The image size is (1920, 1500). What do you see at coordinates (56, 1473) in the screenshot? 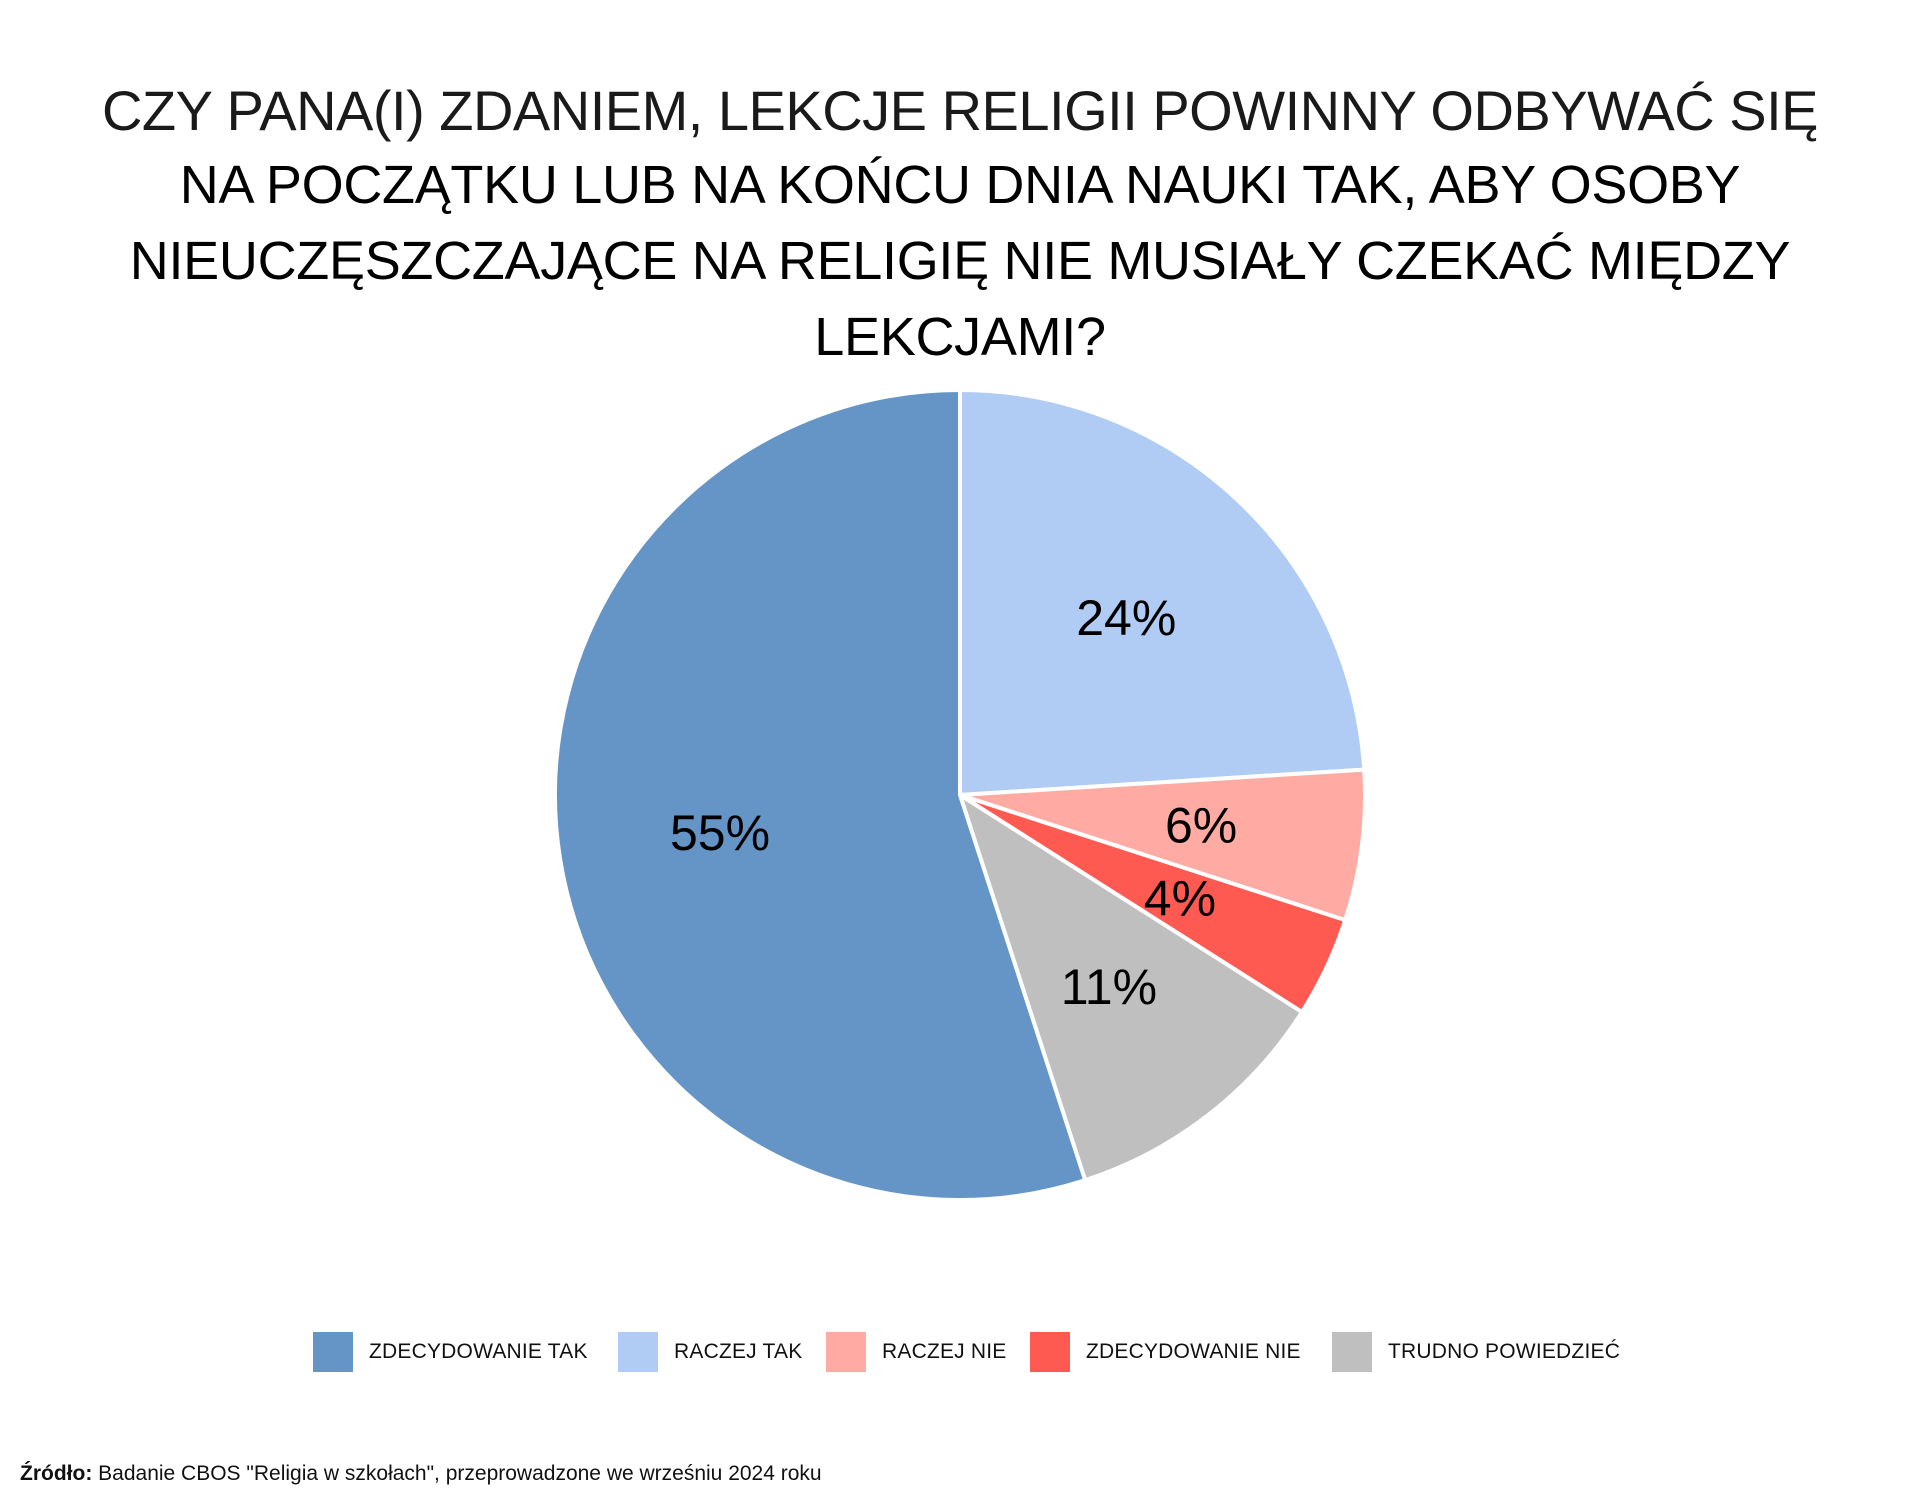
I see `source-prefix: Źródło:` at bounding box center [56, 1473].